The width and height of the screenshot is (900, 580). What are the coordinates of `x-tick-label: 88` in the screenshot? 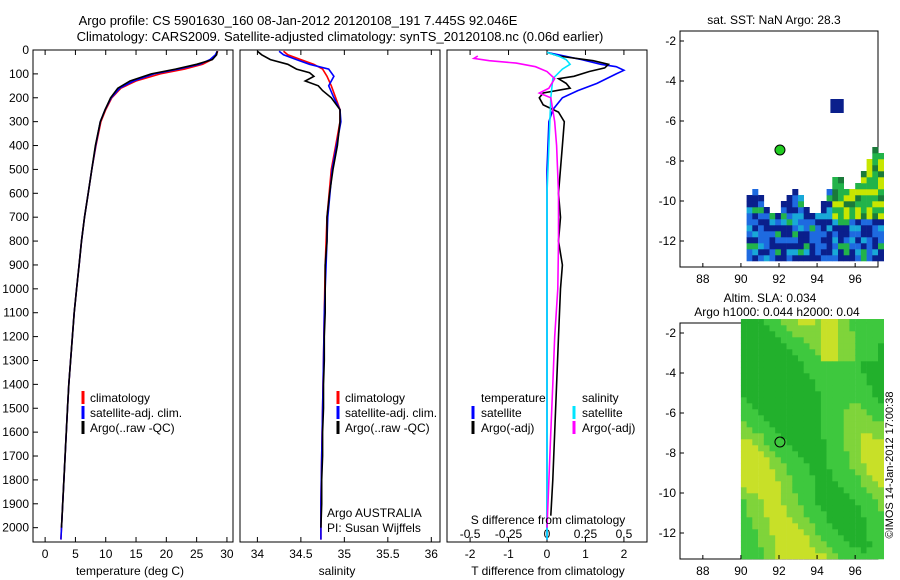 It's located at (703, 571).